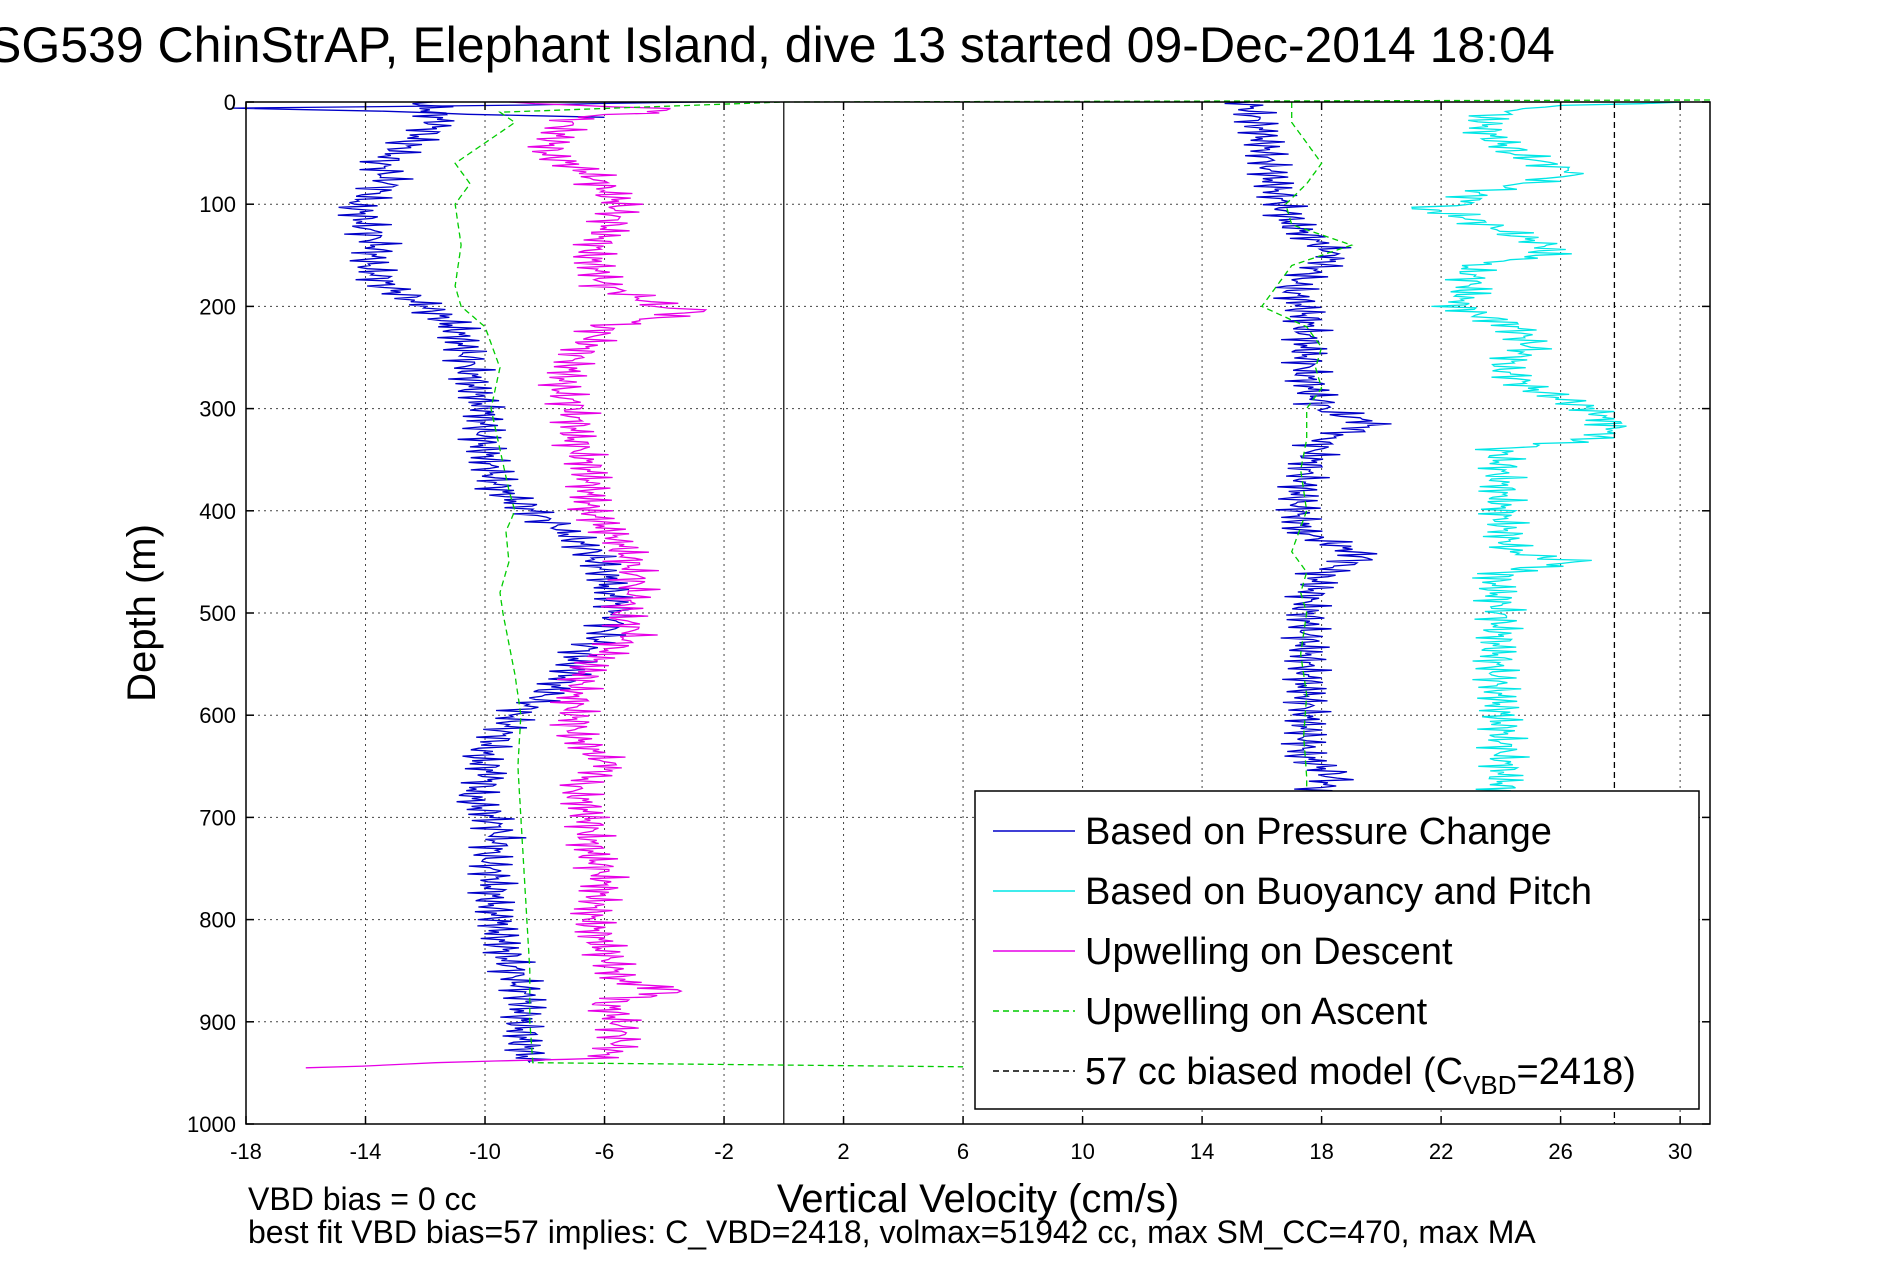  I want to click on legend-label: Upwelling on Descent, so click(1269, 952).